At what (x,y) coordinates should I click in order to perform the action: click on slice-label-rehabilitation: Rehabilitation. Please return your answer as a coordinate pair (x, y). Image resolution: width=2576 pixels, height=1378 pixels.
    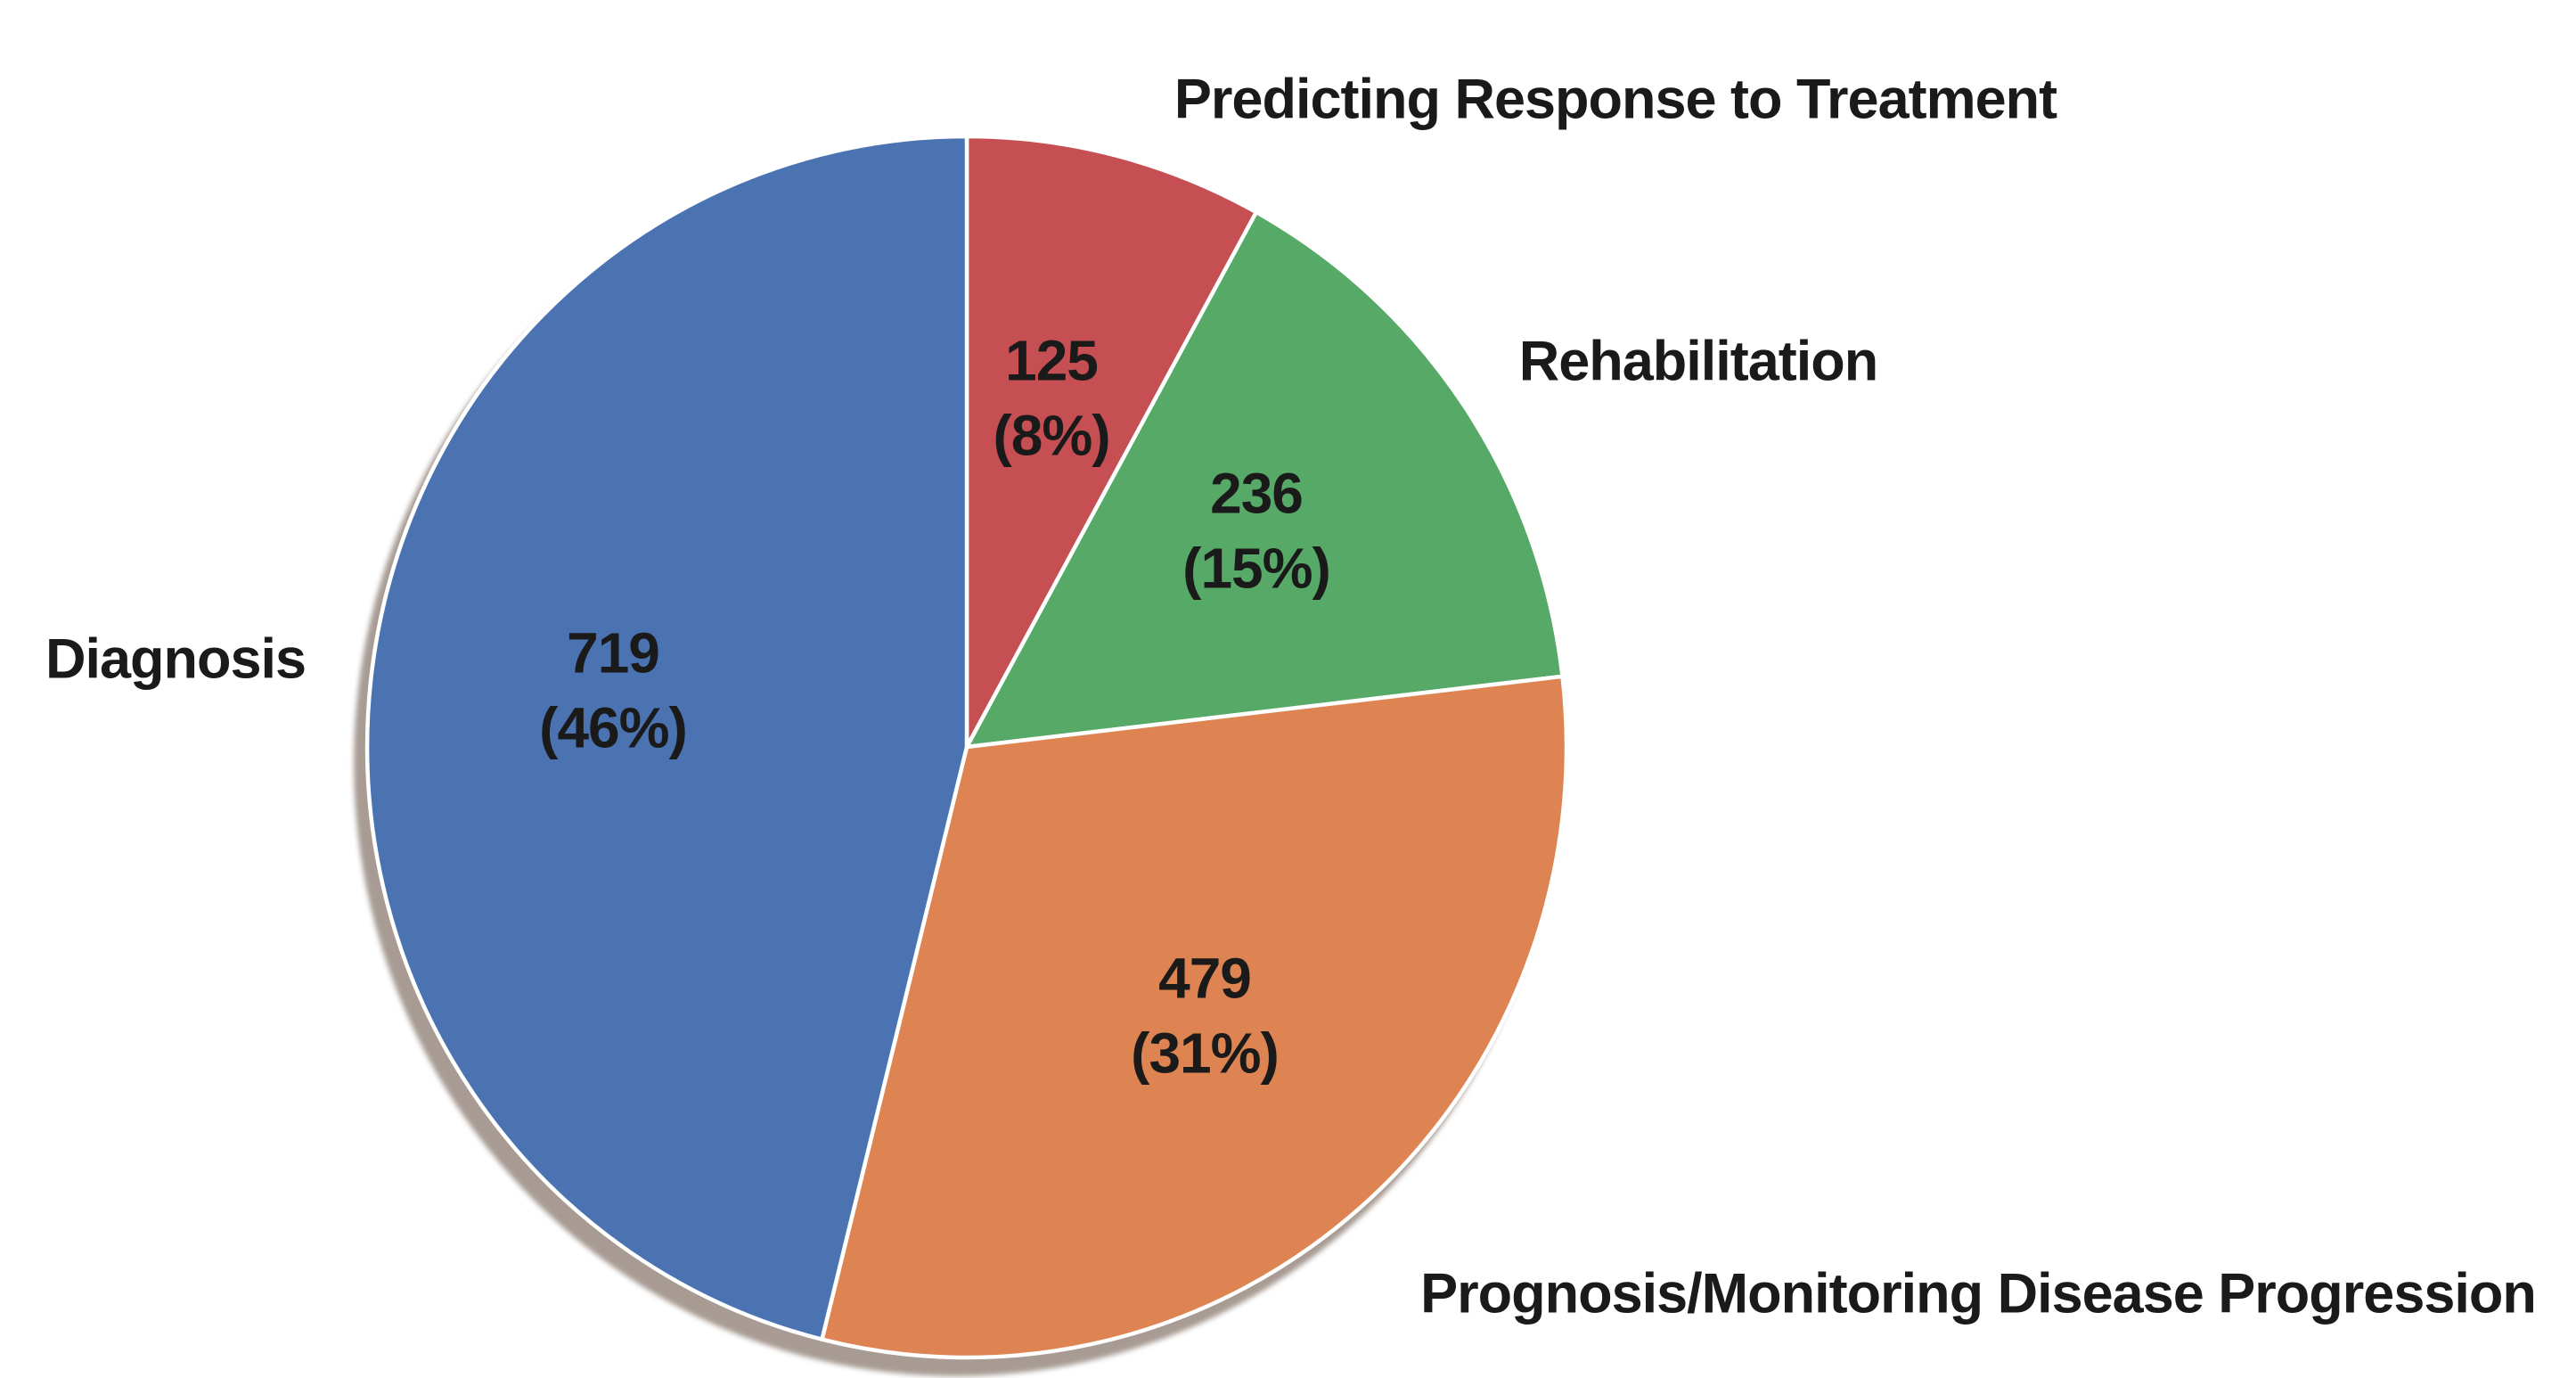
    Looking at the image, I should click on (1698, 361).